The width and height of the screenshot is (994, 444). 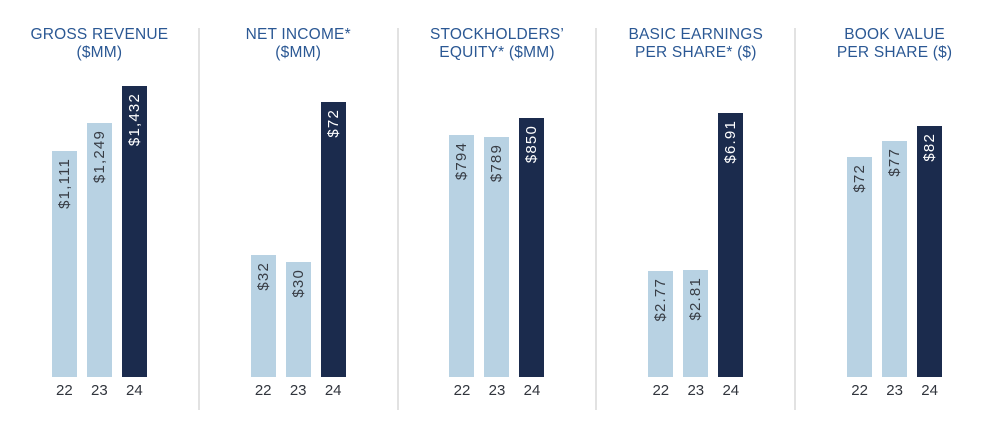 I want to click on bar-year-23: $30, so click(x=298, y=319).